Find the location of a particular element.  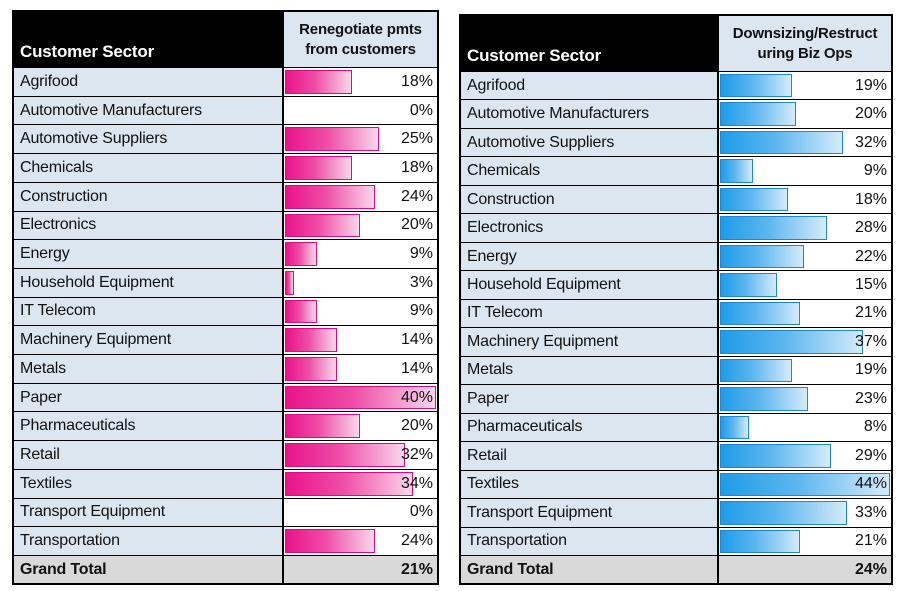

value-cell: 34% is located at coordinates (359, 483).